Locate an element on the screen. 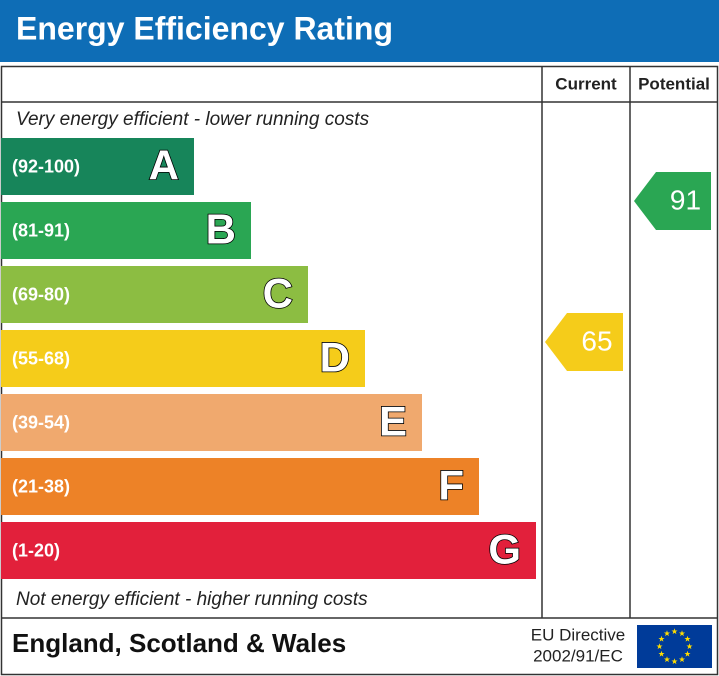  band-letter: F is located at coordinates (451, 485).